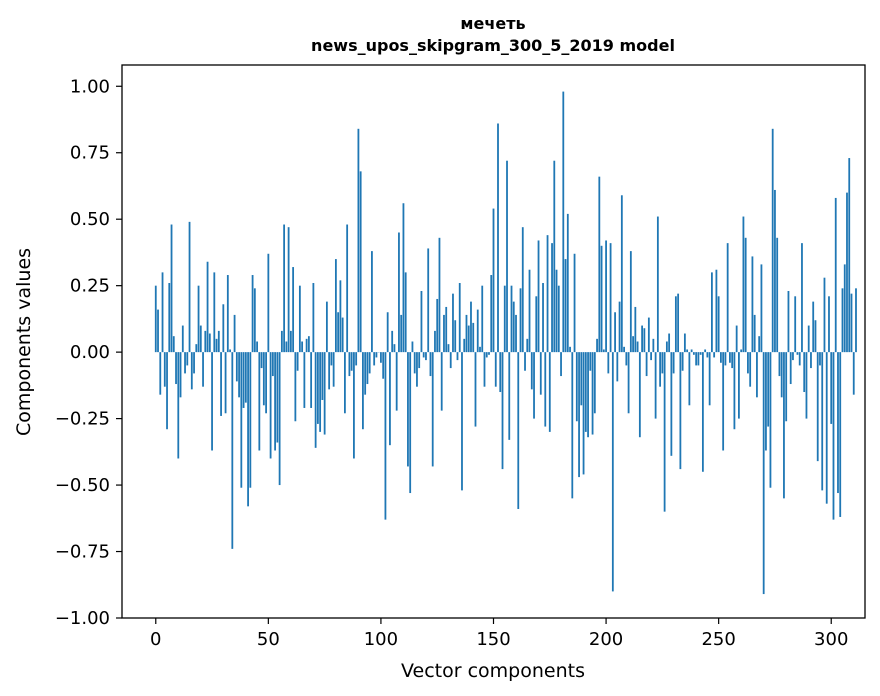  I want to click on y-axis-ticks: 1.00 0.75 0.50 0.25 0.00 −0.25 −0.50 −0.75 −1.00, so click(88, 352).